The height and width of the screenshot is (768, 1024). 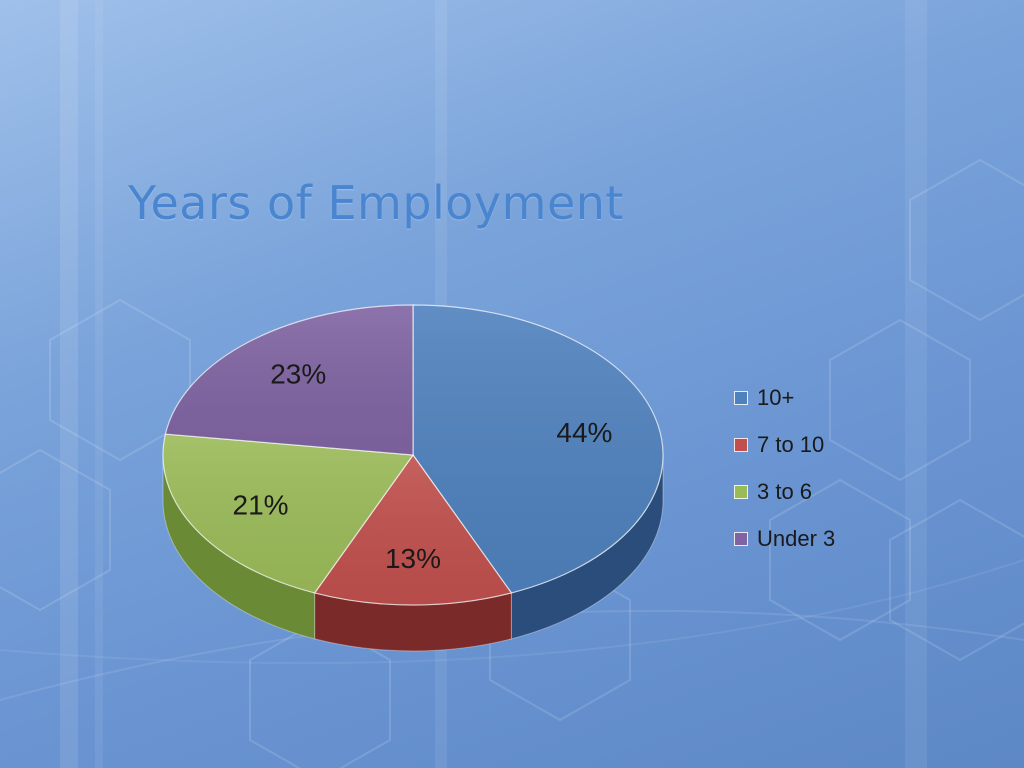 I want to click on legend-item-7-to-10: 7 to 10, so click(x=784, y=444).